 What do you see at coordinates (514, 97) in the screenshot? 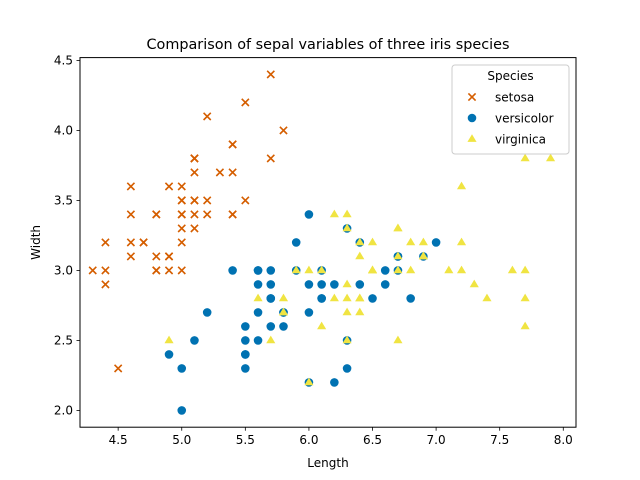
I see `legend-label-setosa: setosa` at bounding box center [514, 97].